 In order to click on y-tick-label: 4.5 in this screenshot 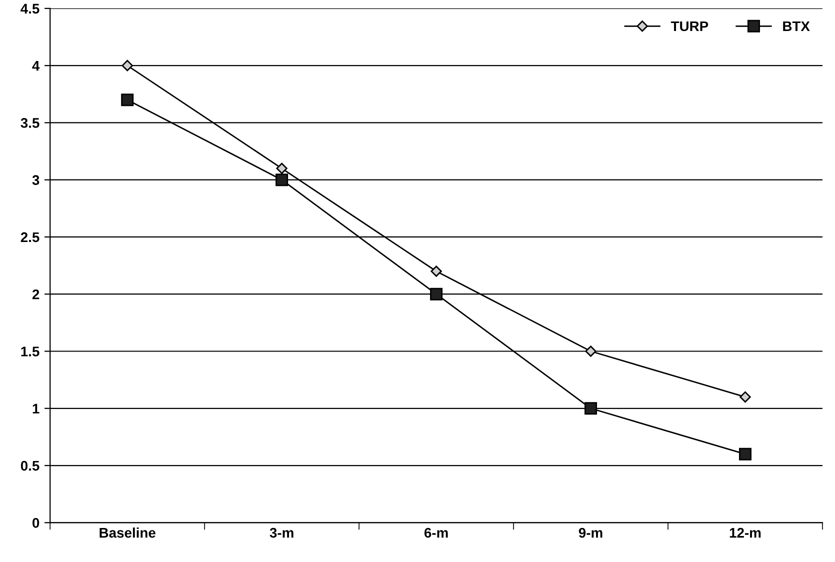, I will do `click(30, 9)`.